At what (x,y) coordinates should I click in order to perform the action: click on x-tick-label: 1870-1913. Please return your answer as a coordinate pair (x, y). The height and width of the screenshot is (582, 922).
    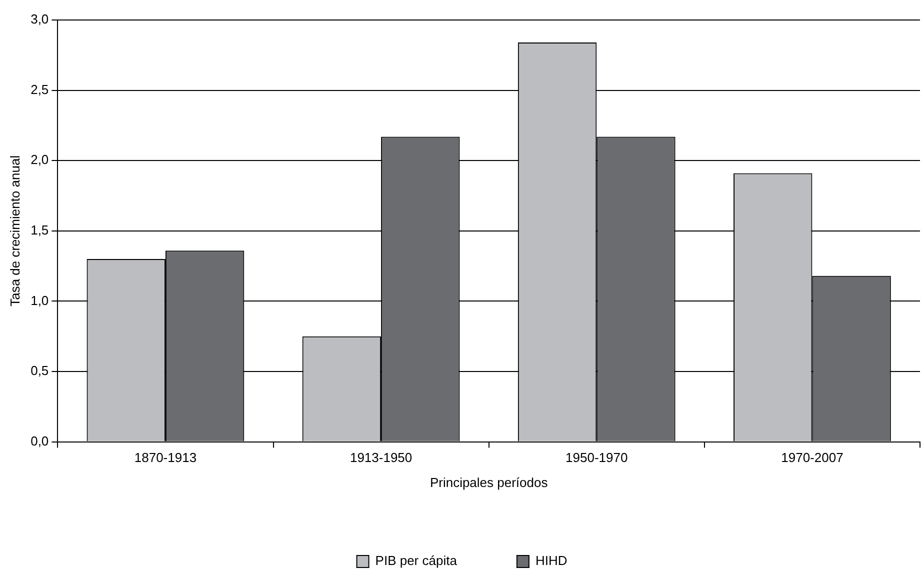
    Looking at the image, I should click on (165, 458).